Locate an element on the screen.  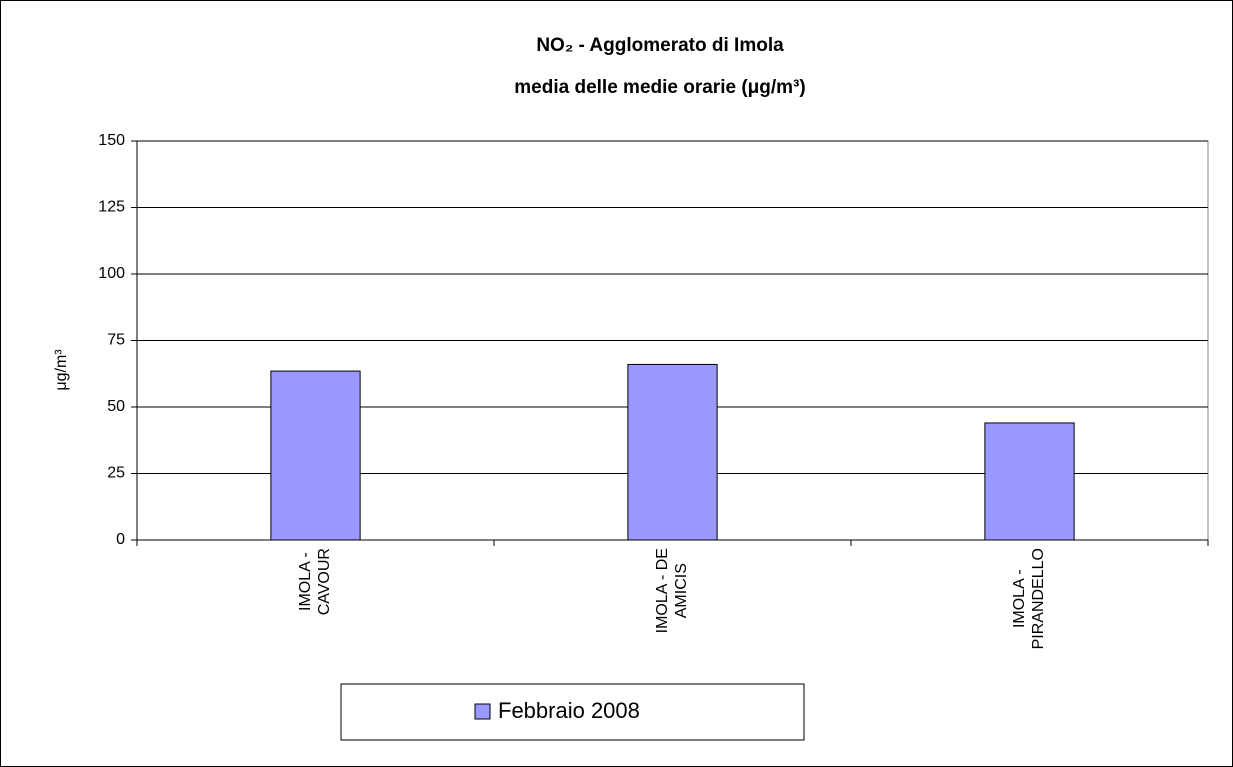
legend-box is located at coordinates (572, 712).